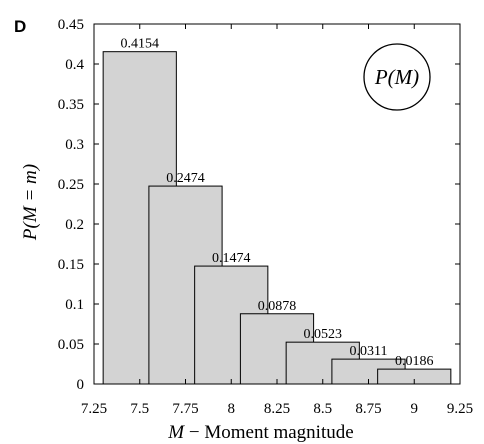  What do you see at coordinates (139, 409) in the screenshot?
I see `x-tick-label: 7.5` at bounding box center [139, 409].